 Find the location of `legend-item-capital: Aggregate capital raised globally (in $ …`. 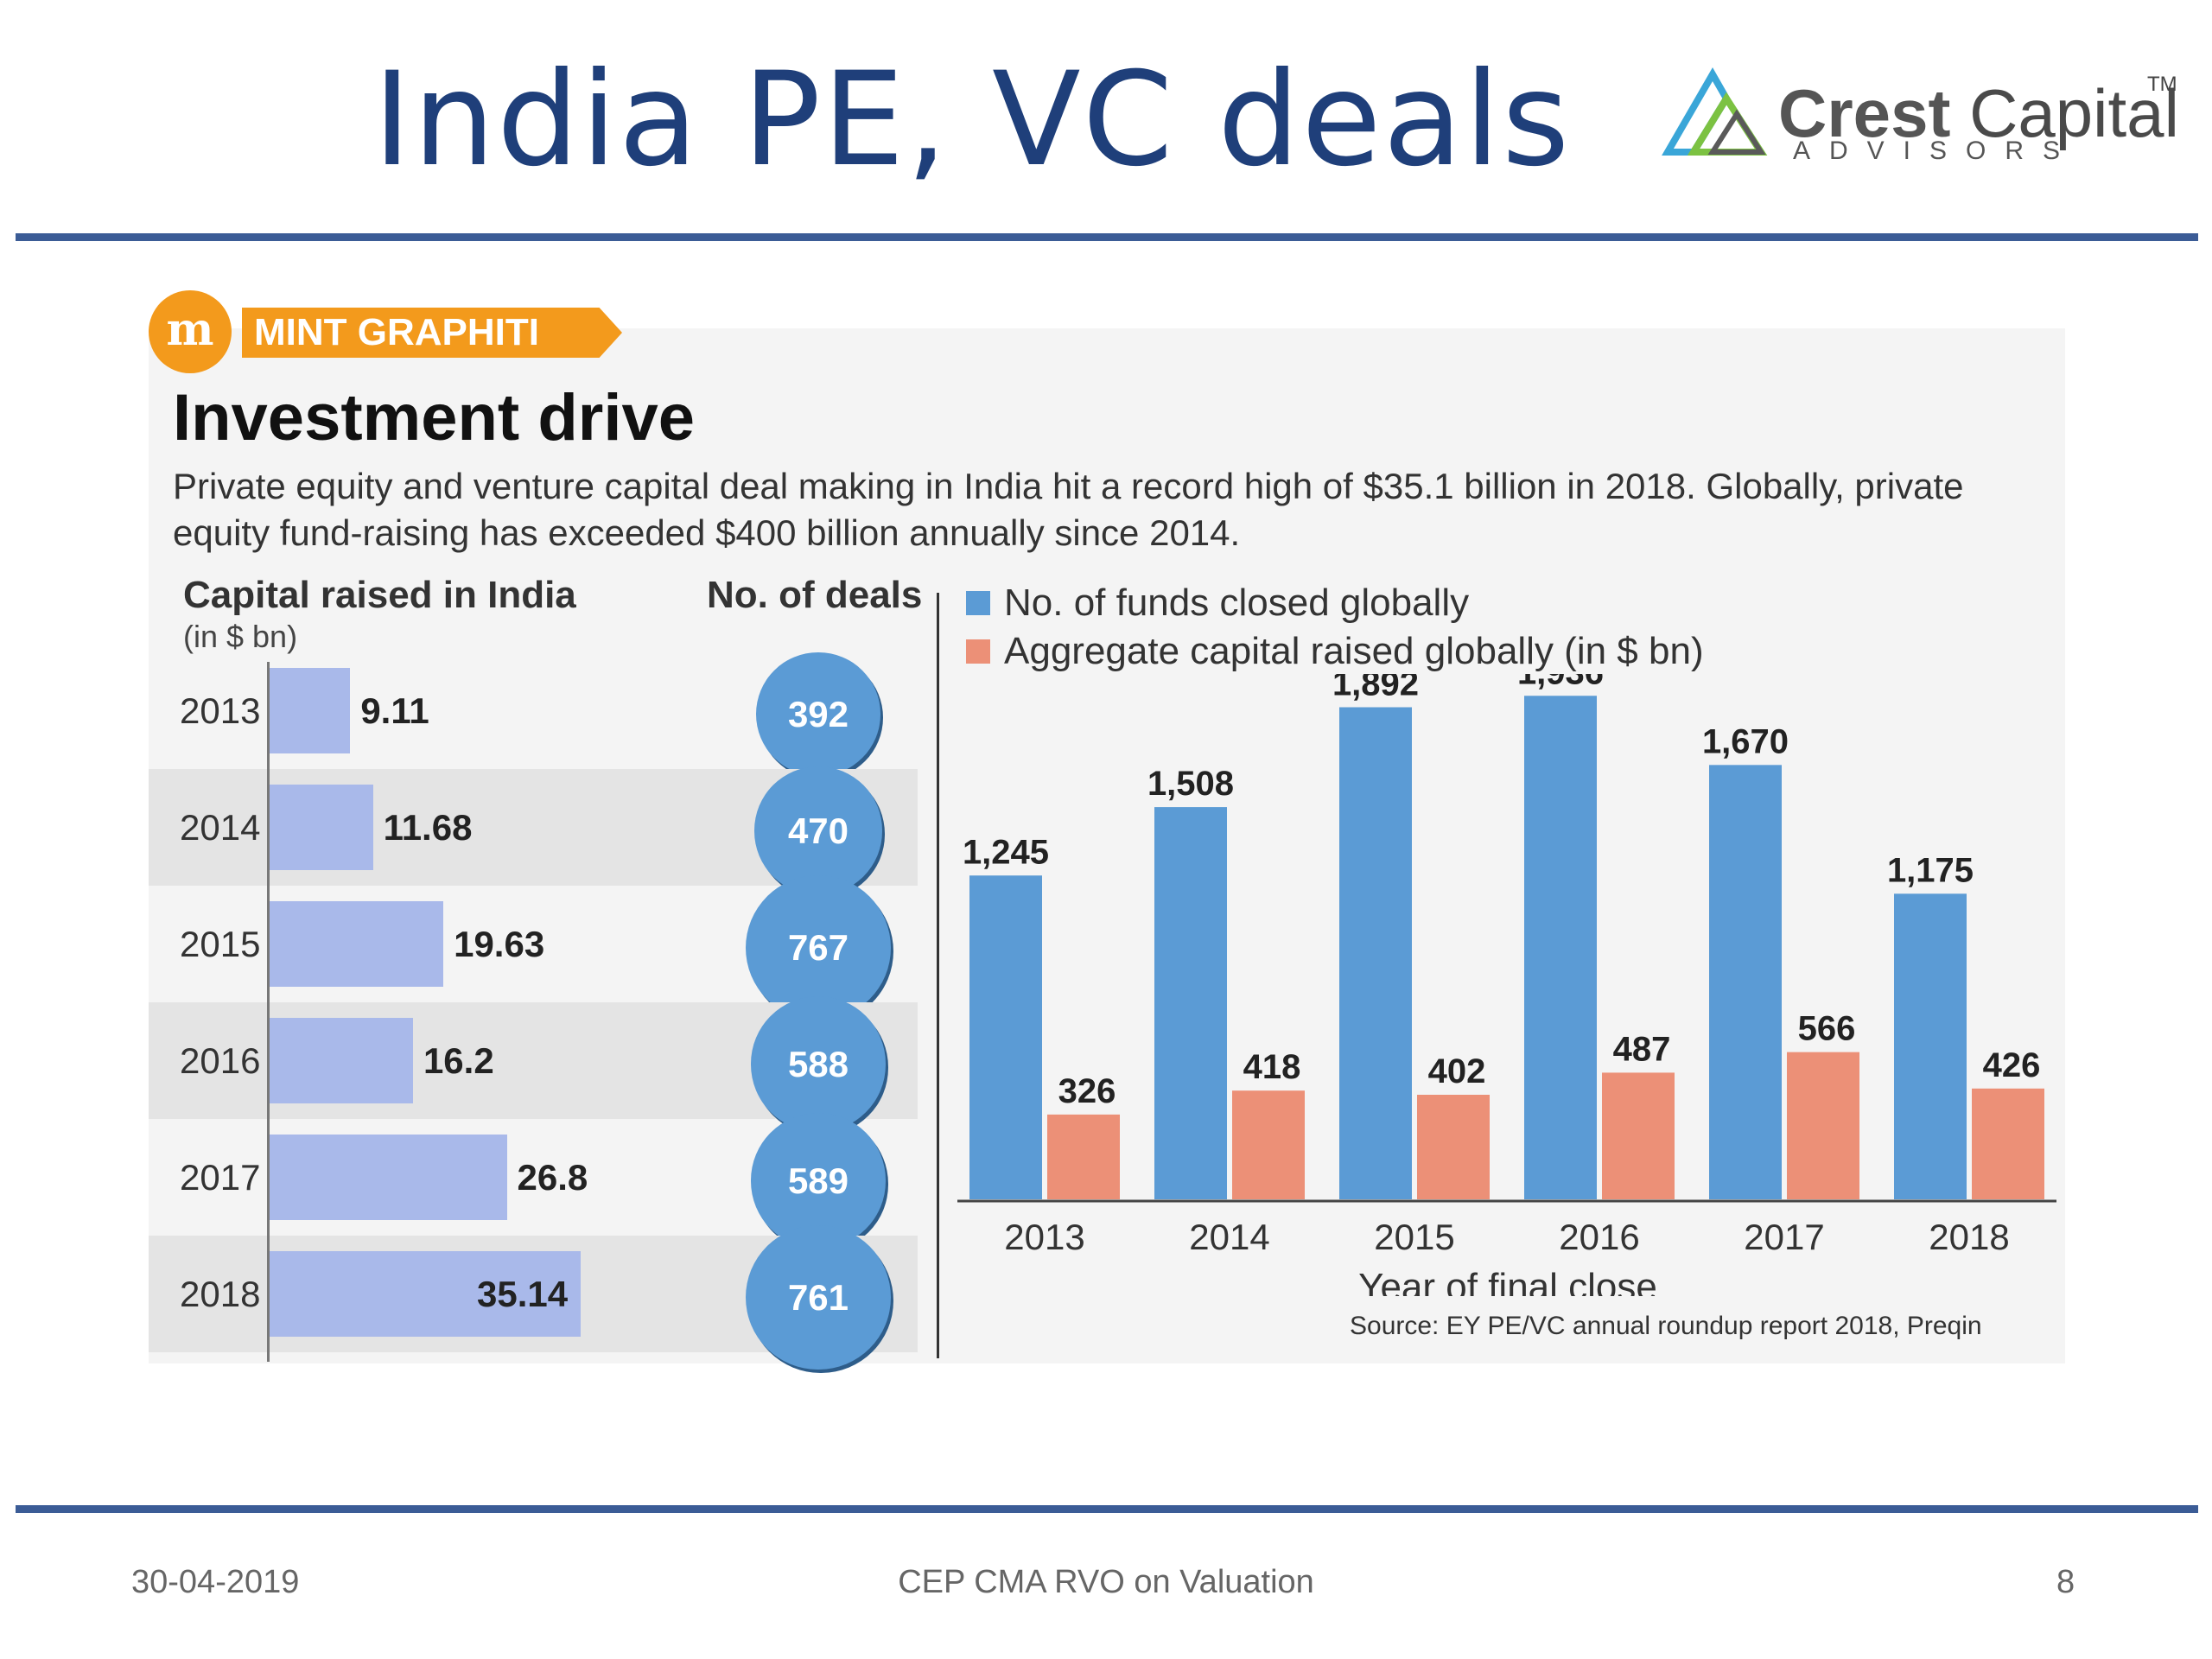

legend-item-capital: Aggregate capital raised globally (in $ … is located at coordinates (1335, 651).